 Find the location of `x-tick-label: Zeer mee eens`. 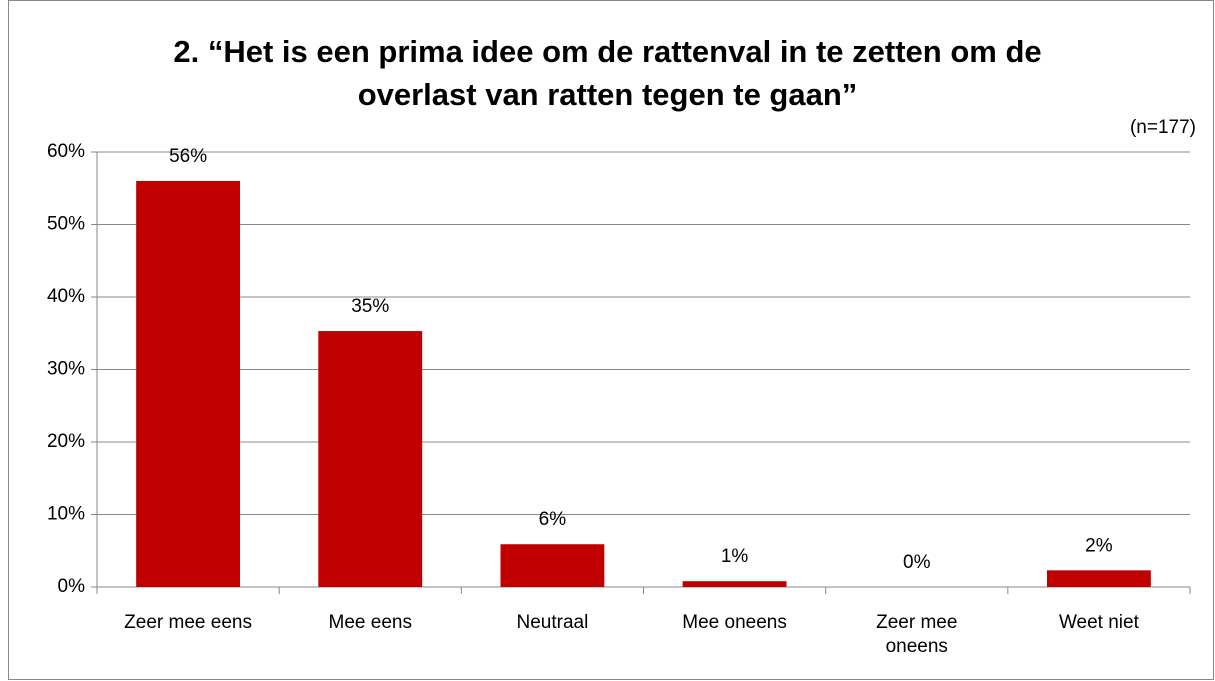

x-tick-label: Zeer mee eens is located at coordinates (188, 622).